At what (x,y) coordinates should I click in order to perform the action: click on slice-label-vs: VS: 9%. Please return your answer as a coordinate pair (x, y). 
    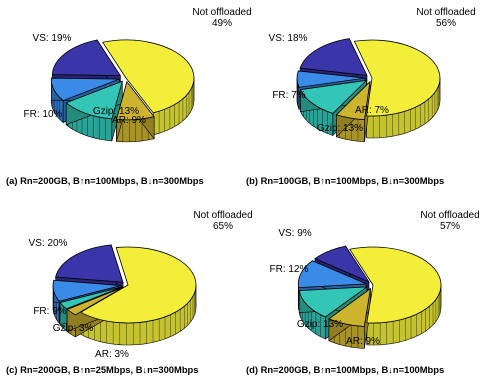
    Looking at the image, I should click on (294, 233).